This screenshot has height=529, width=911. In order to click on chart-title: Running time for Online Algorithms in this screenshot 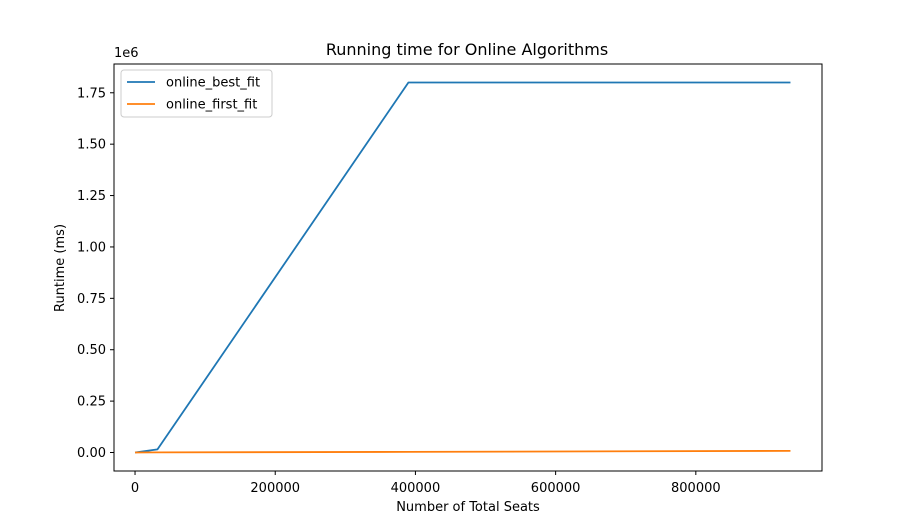, I will do `click(467, 49)`.